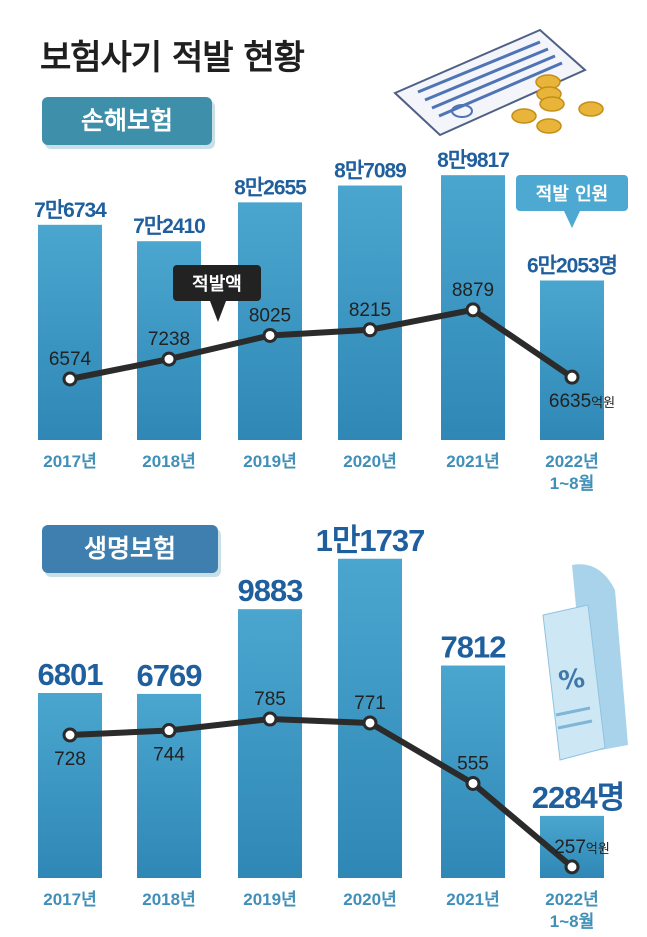 The width and height of the screenshot is (647, 937). I want to click on bar-value-label: 7만2410, so click(169, 226).